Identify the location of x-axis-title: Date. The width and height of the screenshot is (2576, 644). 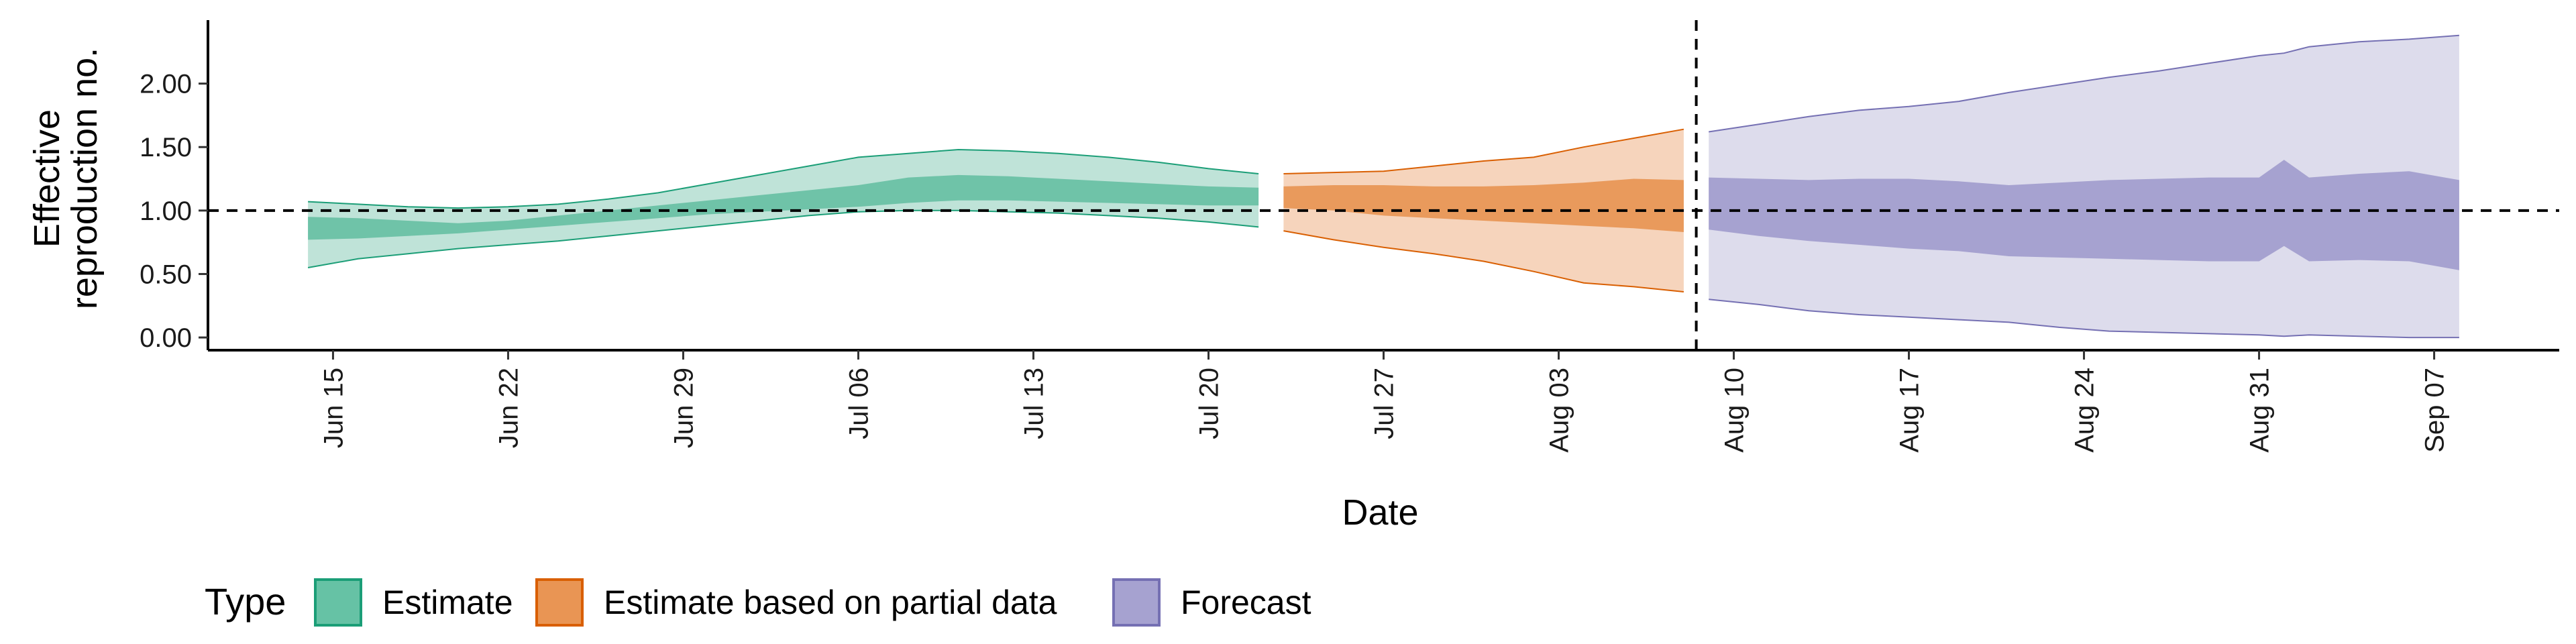
(1380, 512).